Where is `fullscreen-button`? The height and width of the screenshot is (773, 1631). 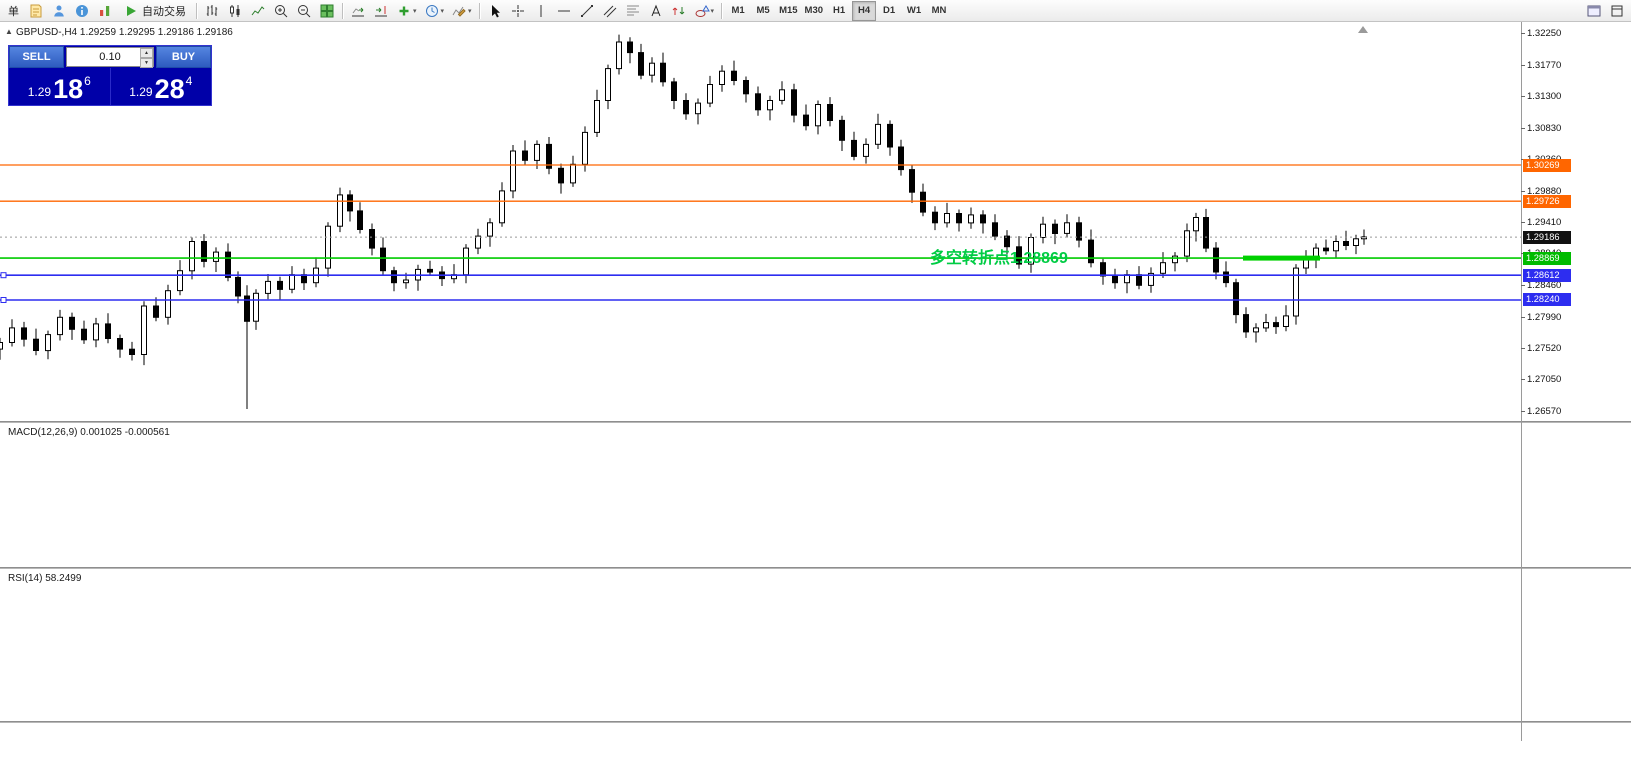 fullscreen-button is located at coordinates (1617, 11).